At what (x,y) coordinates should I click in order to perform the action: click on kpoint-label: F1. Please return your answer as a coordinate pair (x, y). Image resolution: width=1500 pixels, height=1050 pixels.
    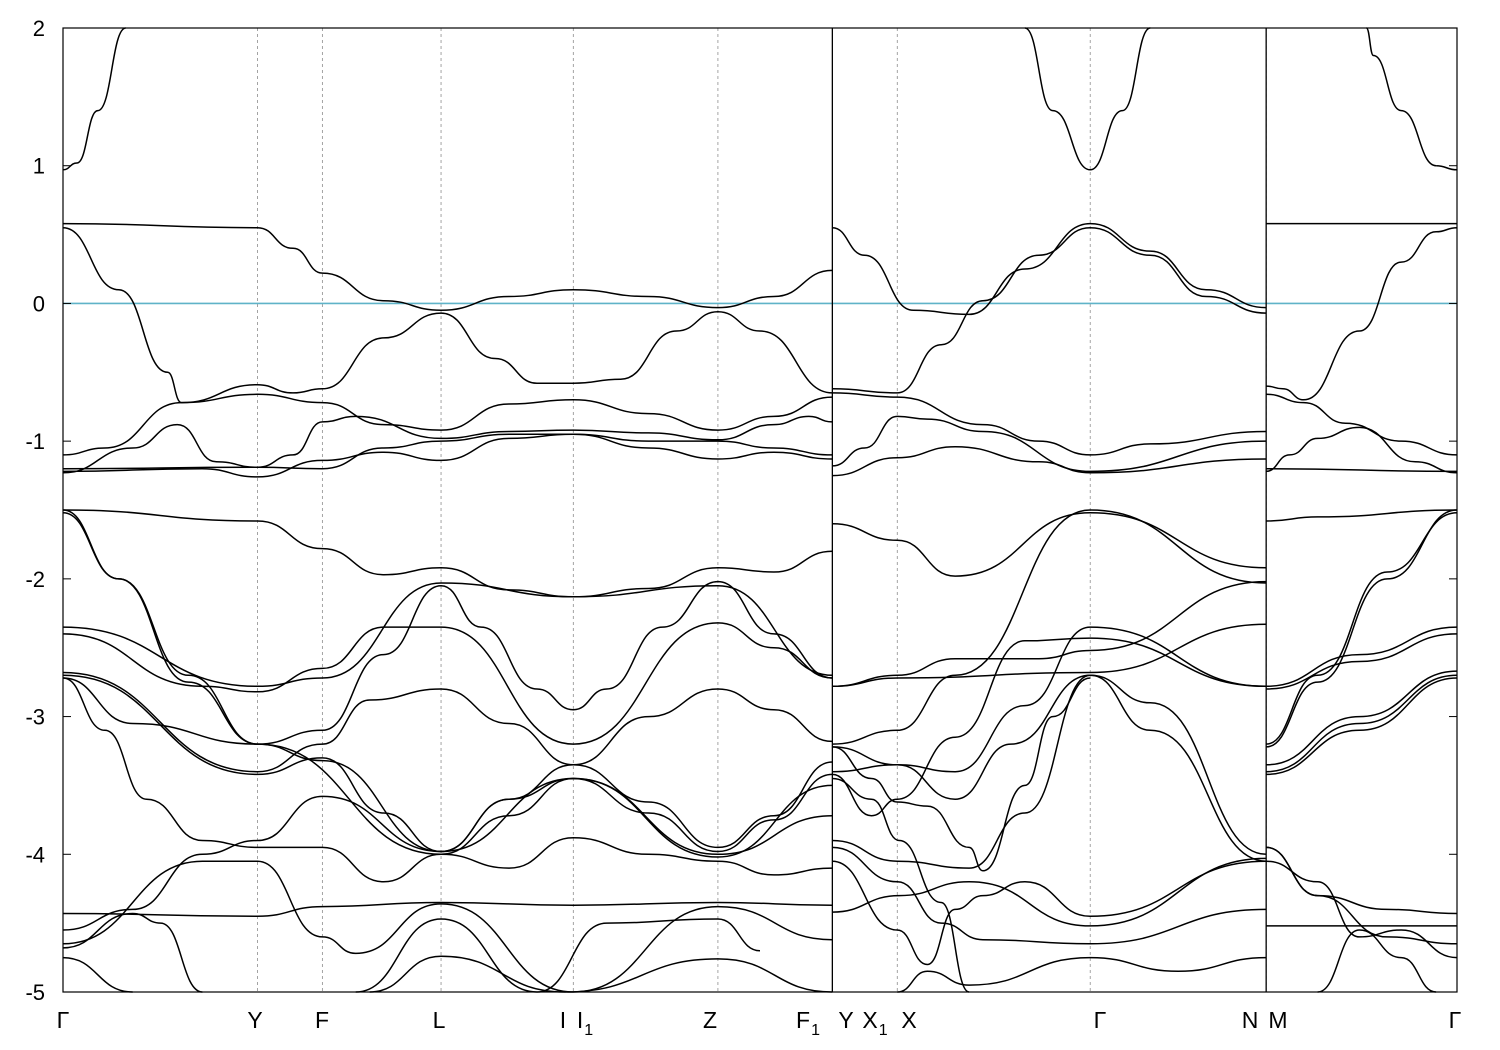
    Looking at the image, I should click on (808, 1023).